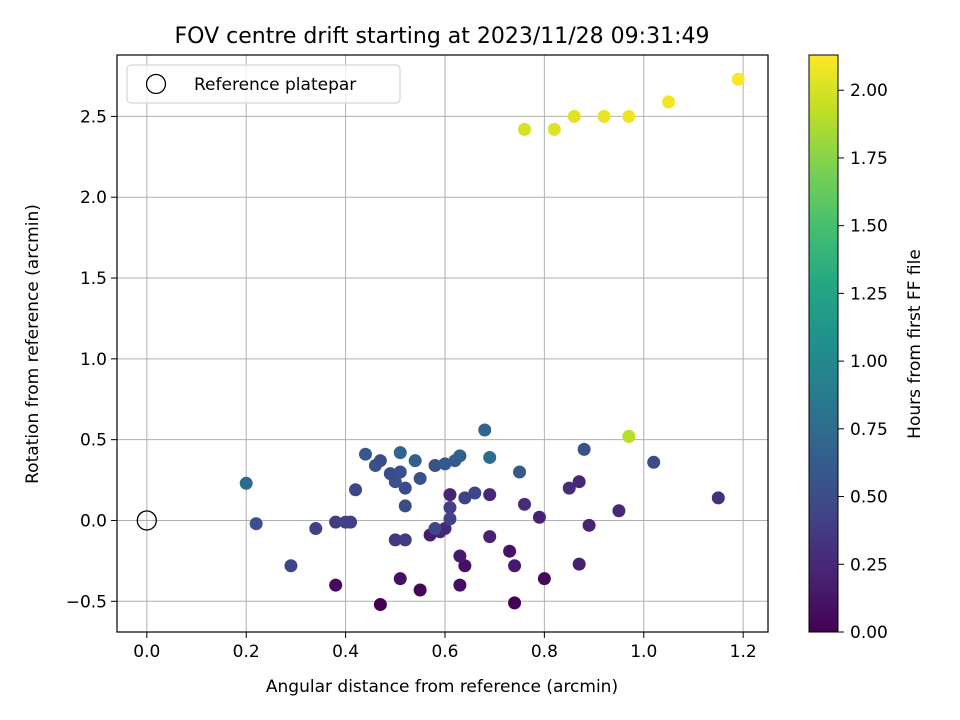 The image size is (960, 720). Describe the element at coordinates (86, 602) in the screenshot. I see `y-tick-label: −0.5` at that location.